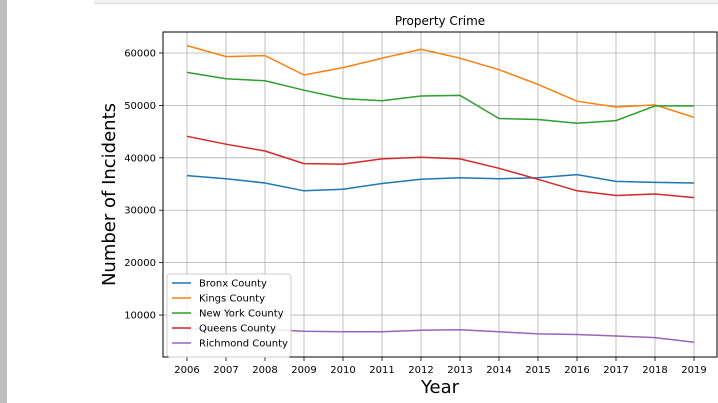 The width and height of the screenshot is (718, 403). Describe the element at coordinates (140, 53) in the screenshot. I see `y-tick-label: 60000` at that location.